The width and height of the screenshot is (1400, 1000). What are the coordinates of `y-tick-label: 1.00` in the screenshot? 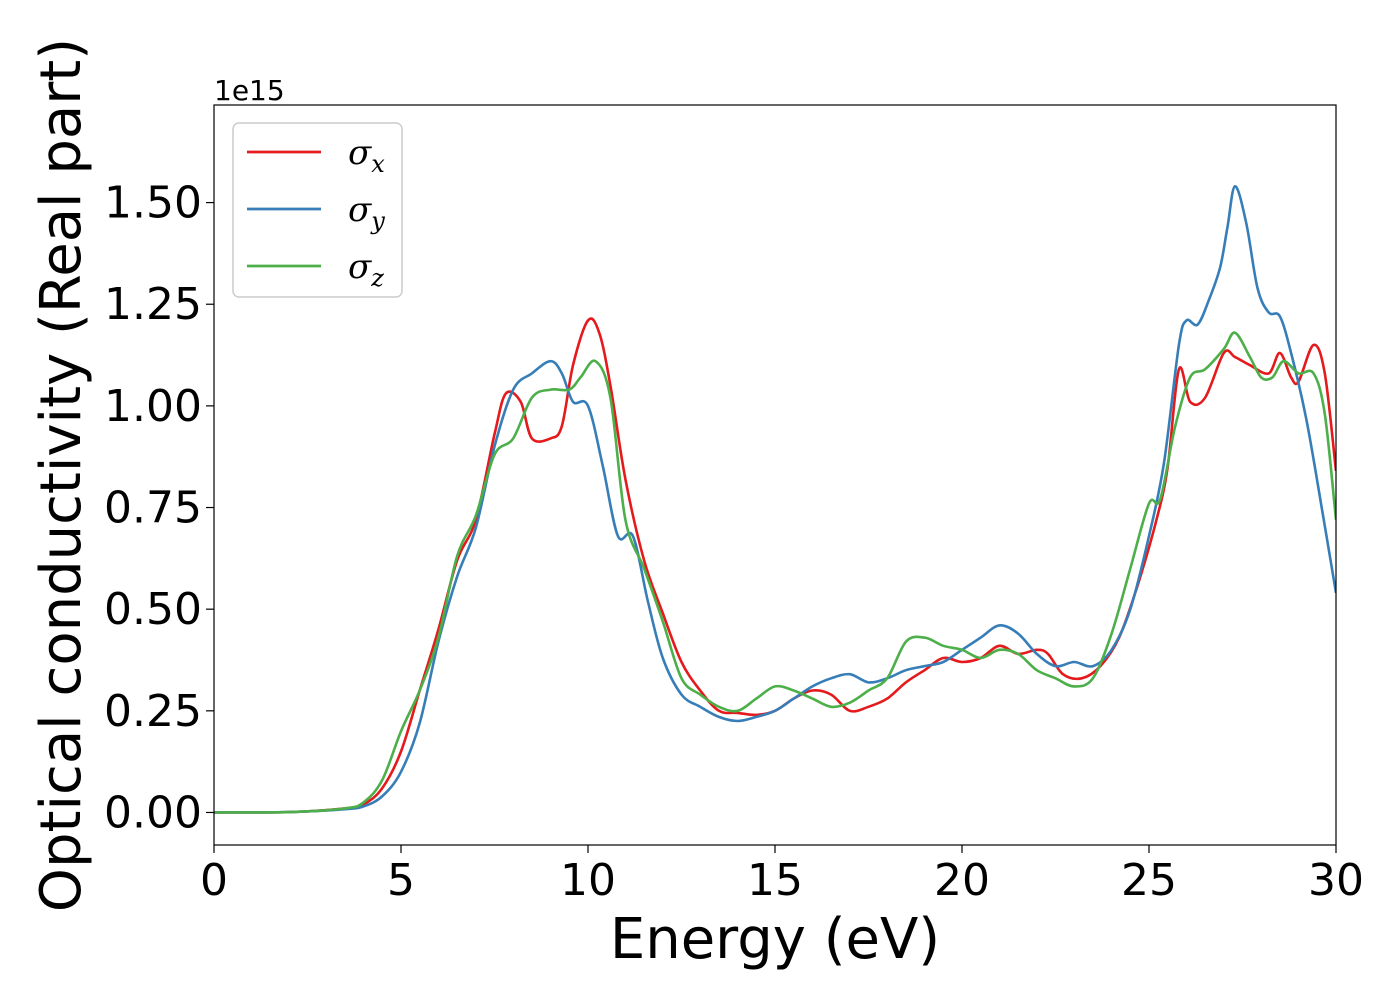 It's located at (153, 406).